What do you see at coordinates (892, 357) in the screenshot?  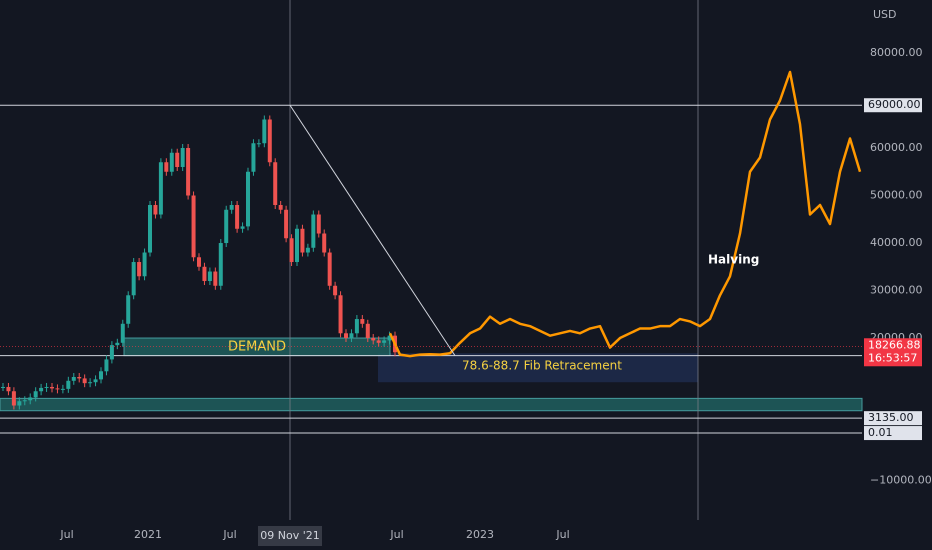 I see `countdown-label: 16:53:57` at bounding box center [892, 357].